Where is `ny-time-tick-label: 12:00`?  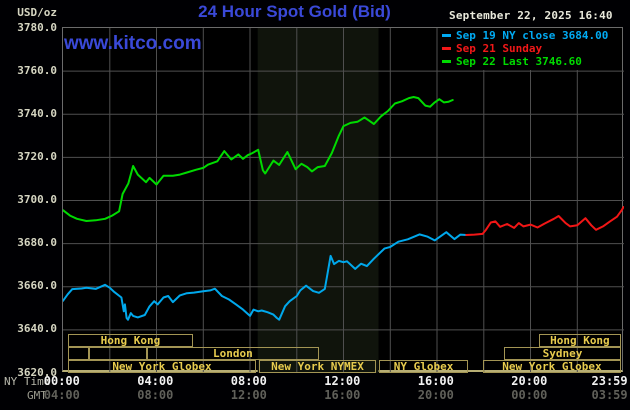
ny-time-tick-label: 12:00 is located at coordinates (342, 381).